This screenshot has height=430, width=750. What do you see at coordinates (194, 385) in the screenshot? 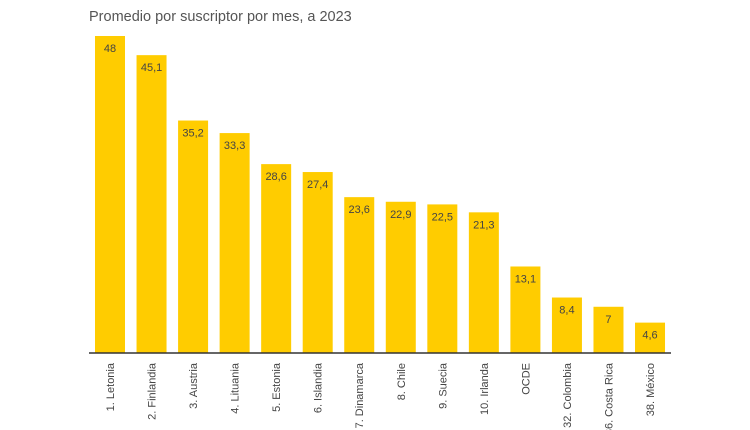
I see `category-label: 3. Austria` at bounding box center [194, 385].